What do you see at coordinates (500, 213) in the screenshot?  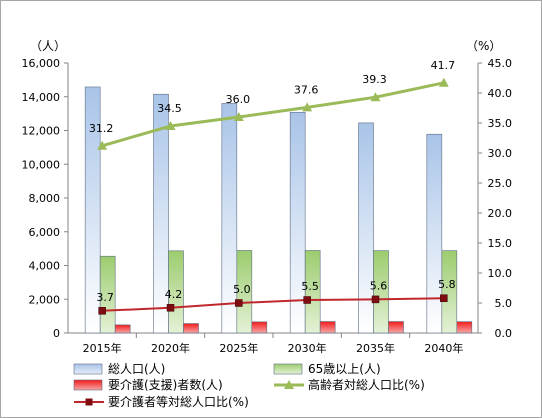 I see `right-axis-tick-label: 20.0` at bounding box center [500, 213].